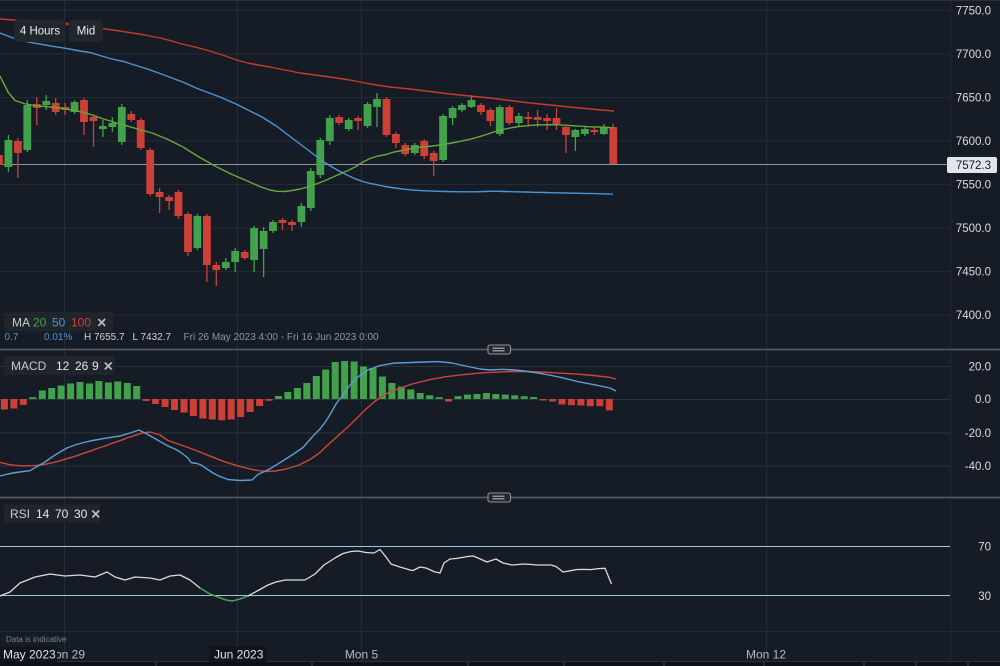 Image resolution: width=1000 pixels, height=666 pixels. What do you see at coordinates (40, 323) in the screenshot?
I see `svg-text: 20` at bounding box center [40, 323].